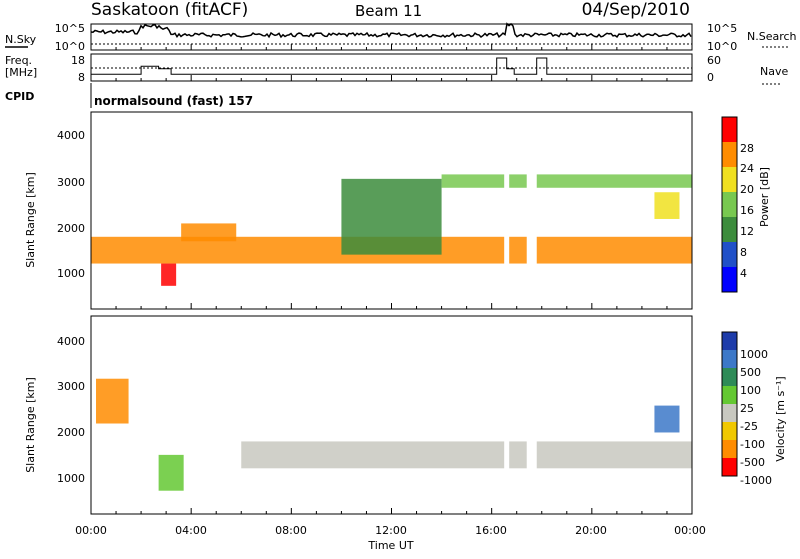  Describe the element at coordinates (774, 71) in the screenshot. I see `nave-label: Nave` at that location.